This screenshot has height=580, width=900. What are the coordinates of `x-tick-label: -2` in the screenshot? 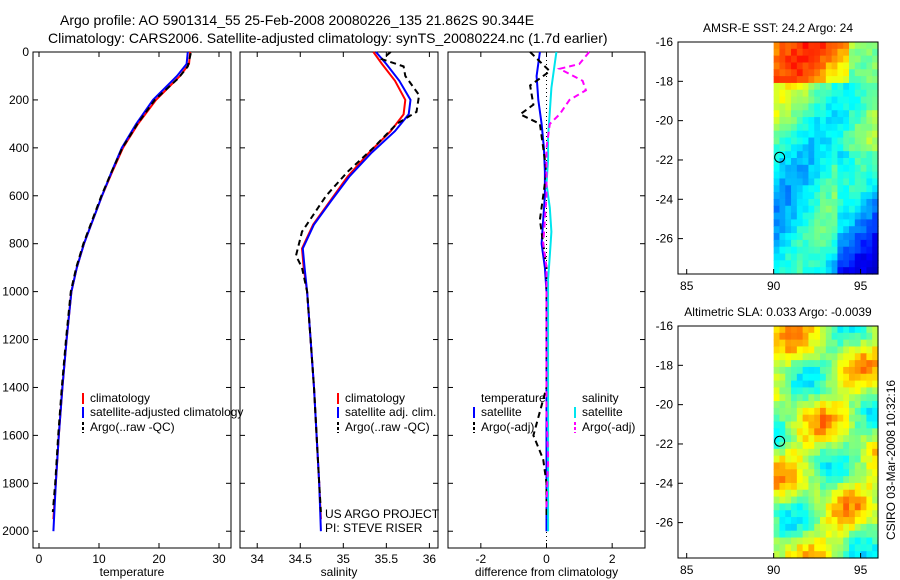 It's located at (480, 559).